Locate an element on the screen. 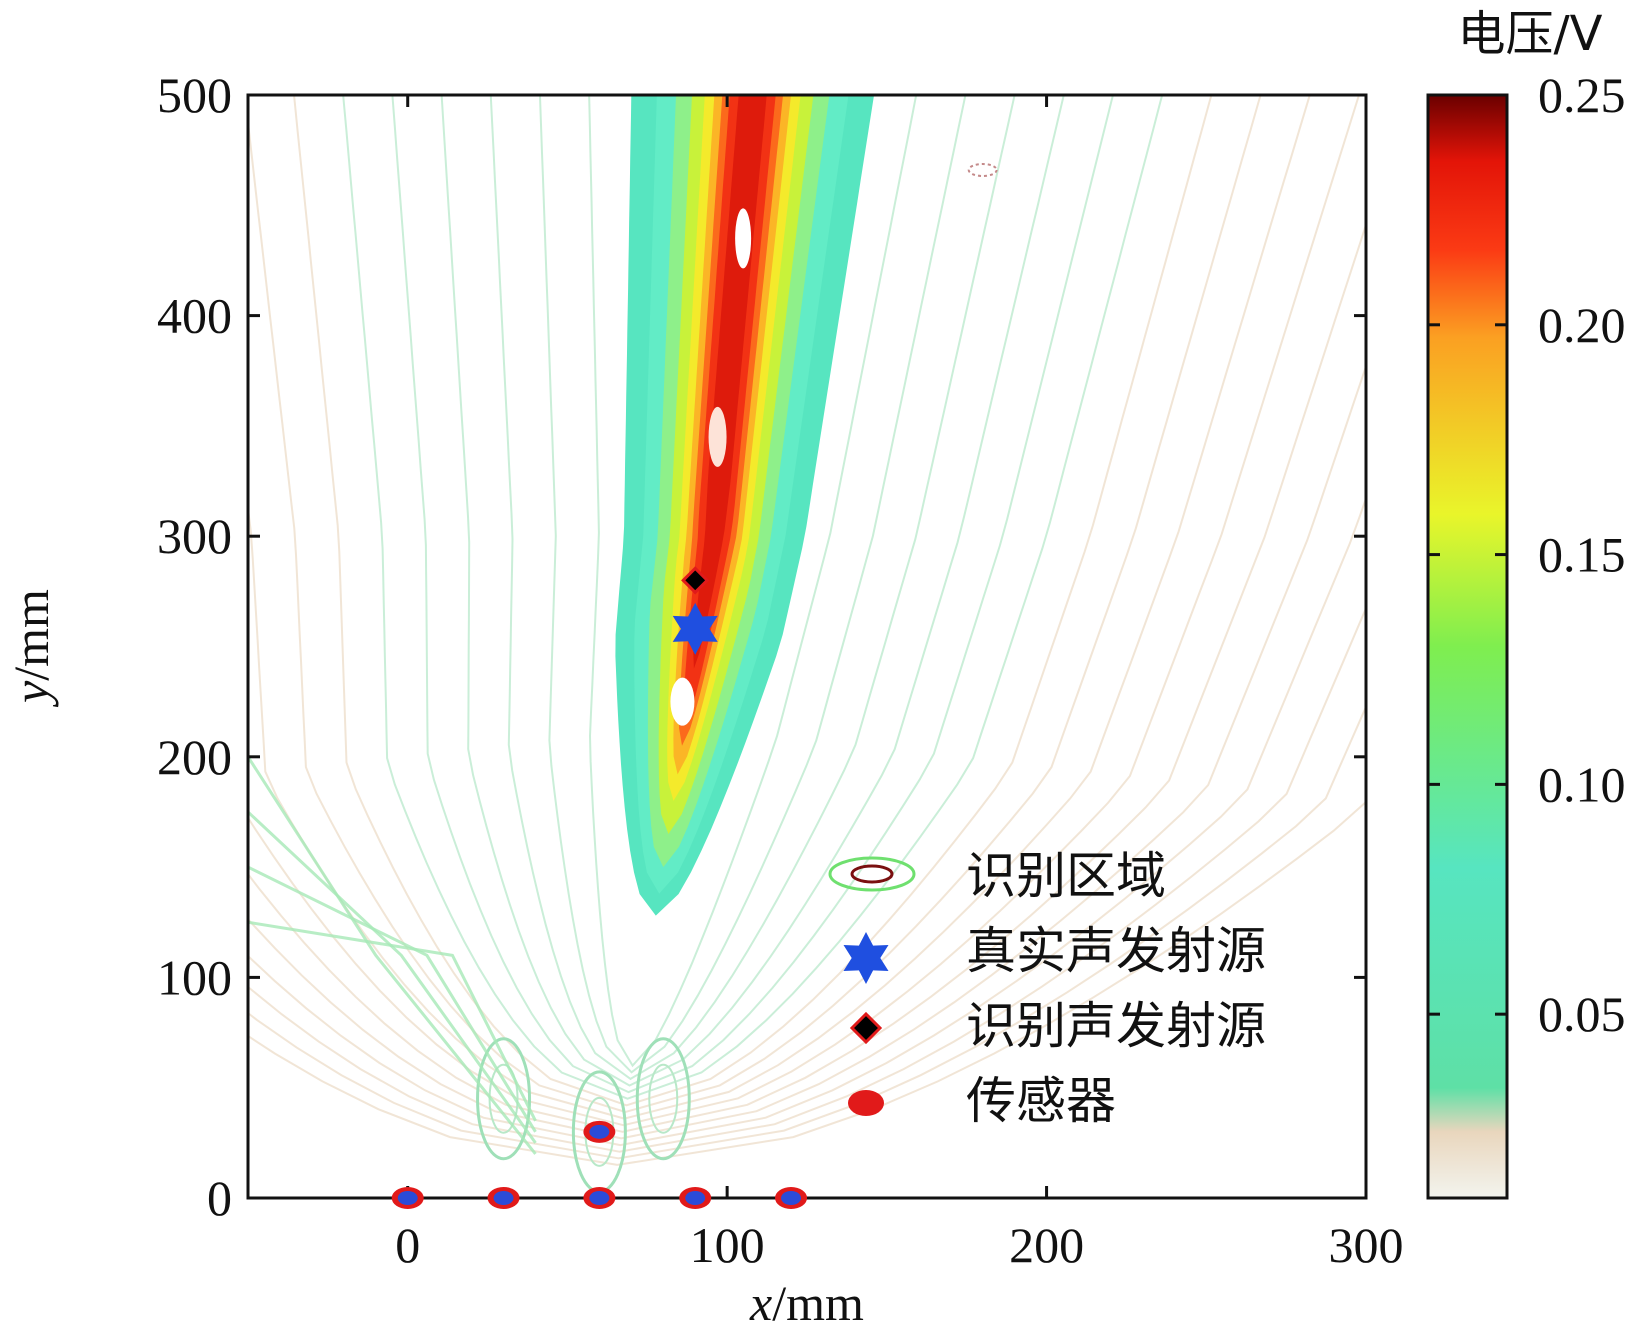 This screenshot has width=1647, height=1324. data-markers is located at coordinates (599, 887).